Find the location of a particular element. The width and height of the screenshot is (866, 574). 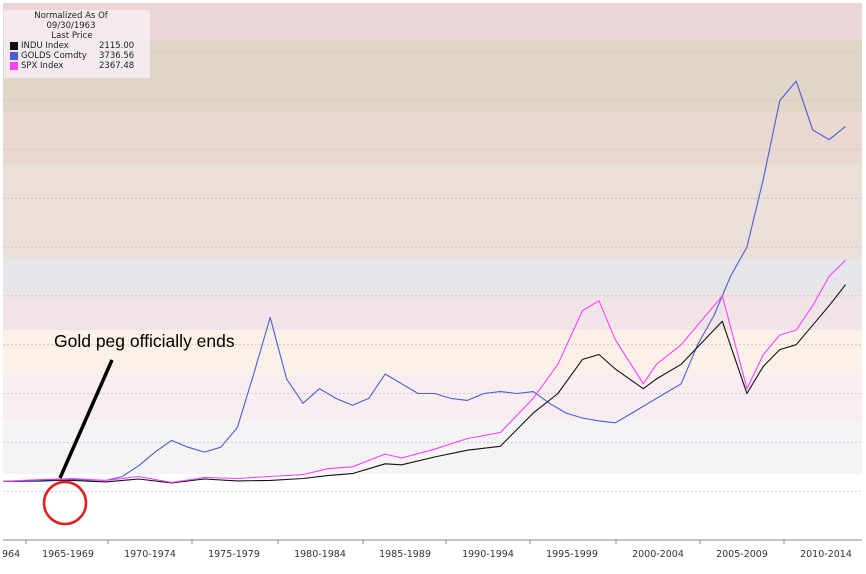

legend-entry-golds: GOLDS Comdty 3736.56 is located at coordinates (78, 56).